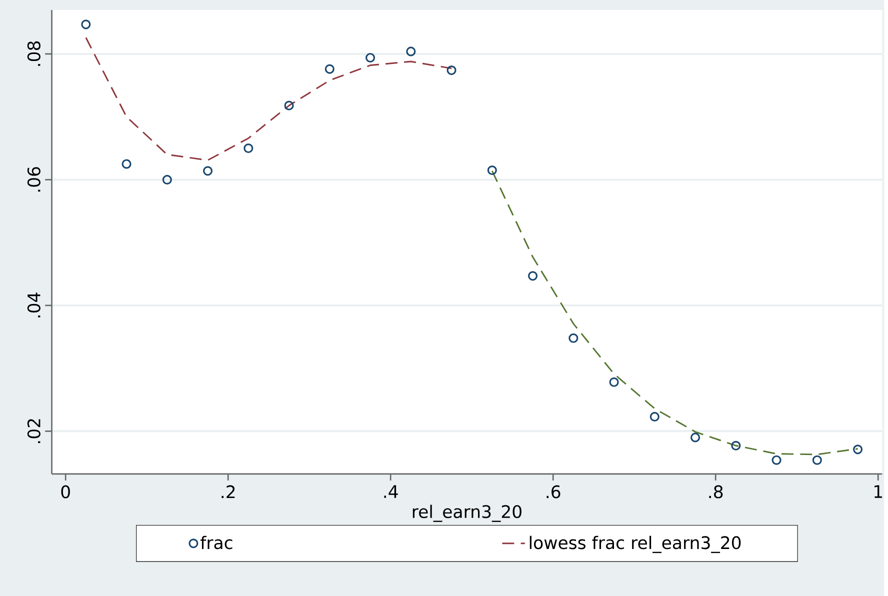 The width and height of the screenshot is (888, 596). I want to click on x-tick-label: 1, so click(878, 491).